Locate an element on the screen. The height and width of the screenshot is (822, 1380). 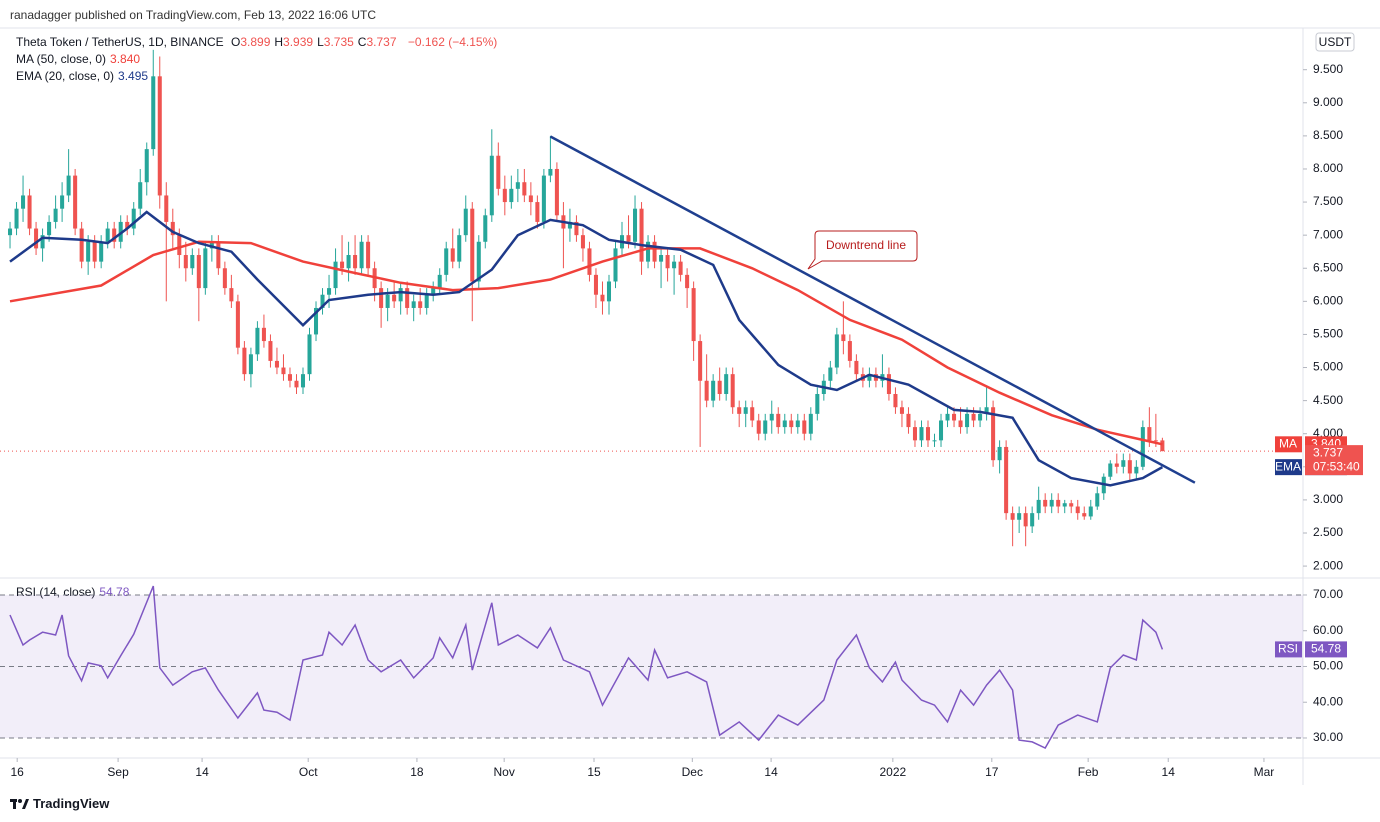
last-price-box is located at coordinates (1334, 460).